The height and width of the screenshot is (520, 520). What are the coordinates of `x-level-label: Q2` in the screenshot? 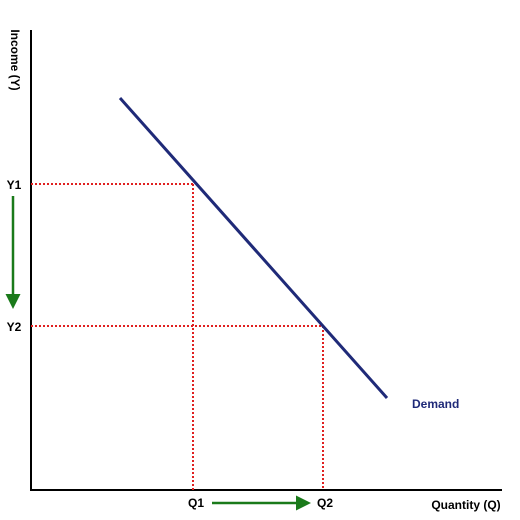 It's located at (325, 503).